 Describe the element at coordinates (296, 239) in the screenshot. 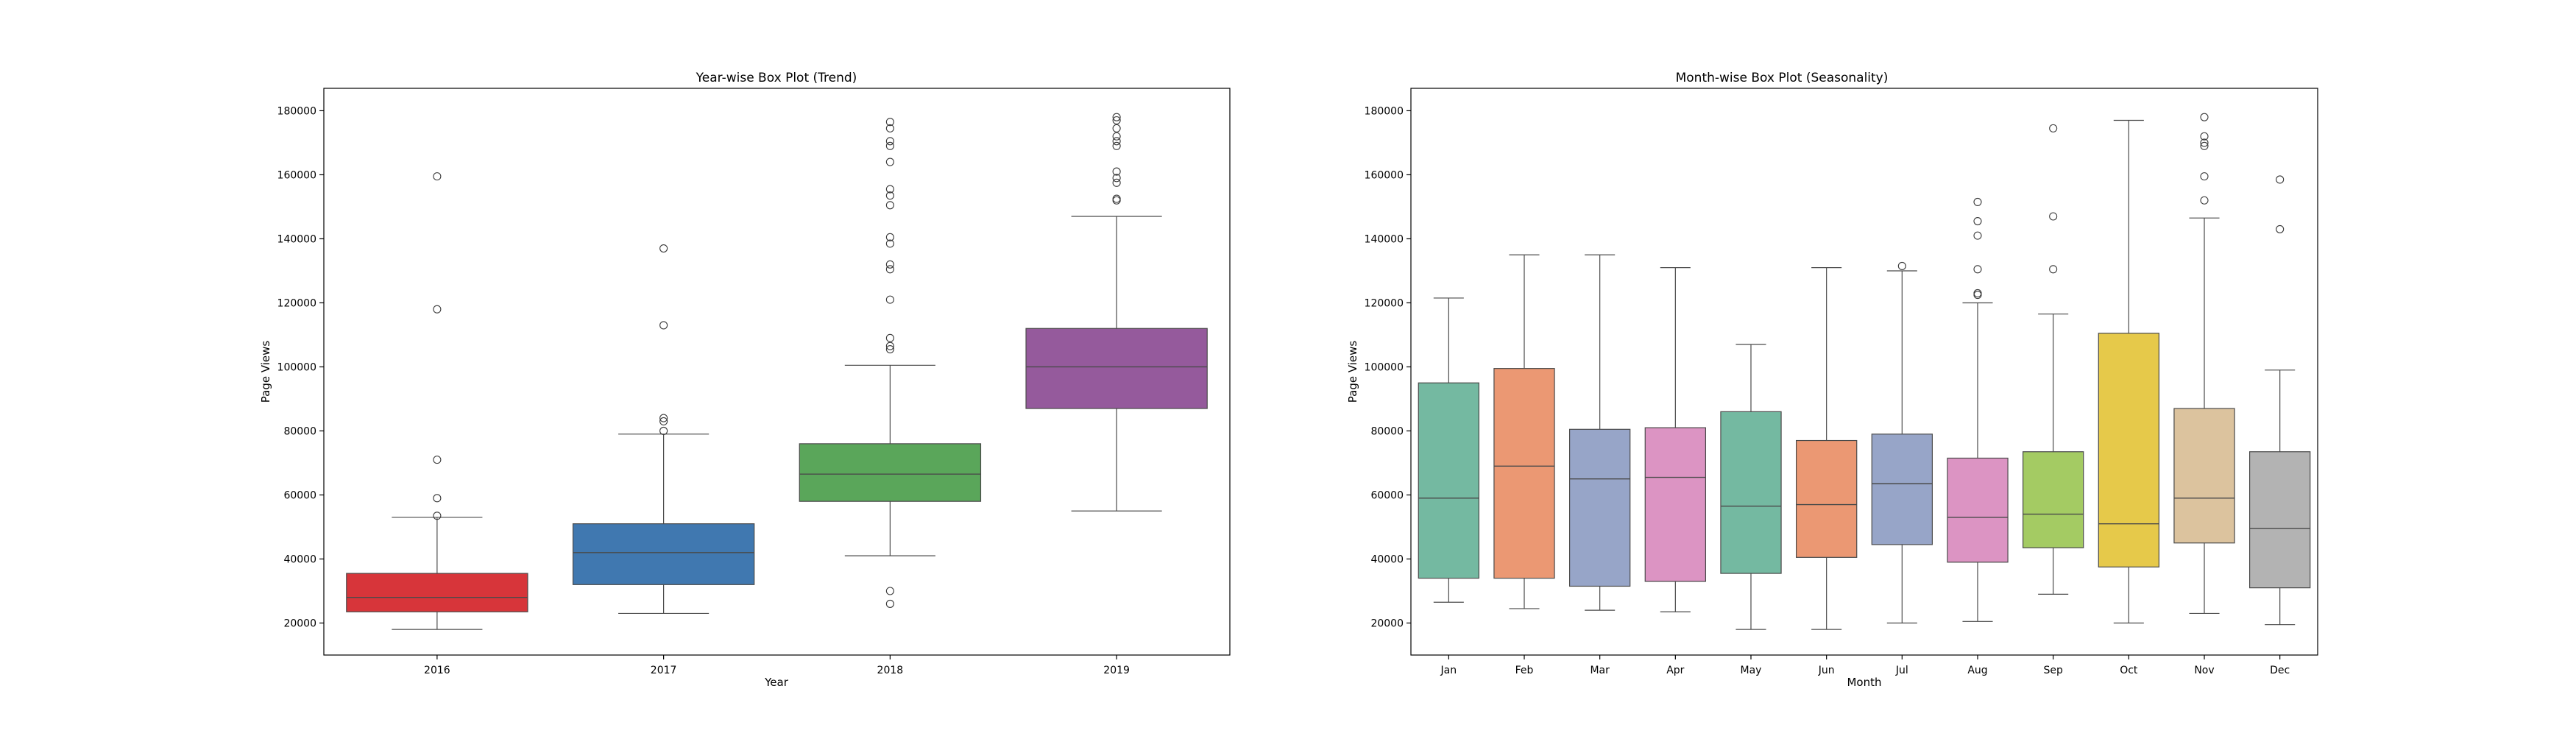

I see `y-tick-label: 140000` at that location.